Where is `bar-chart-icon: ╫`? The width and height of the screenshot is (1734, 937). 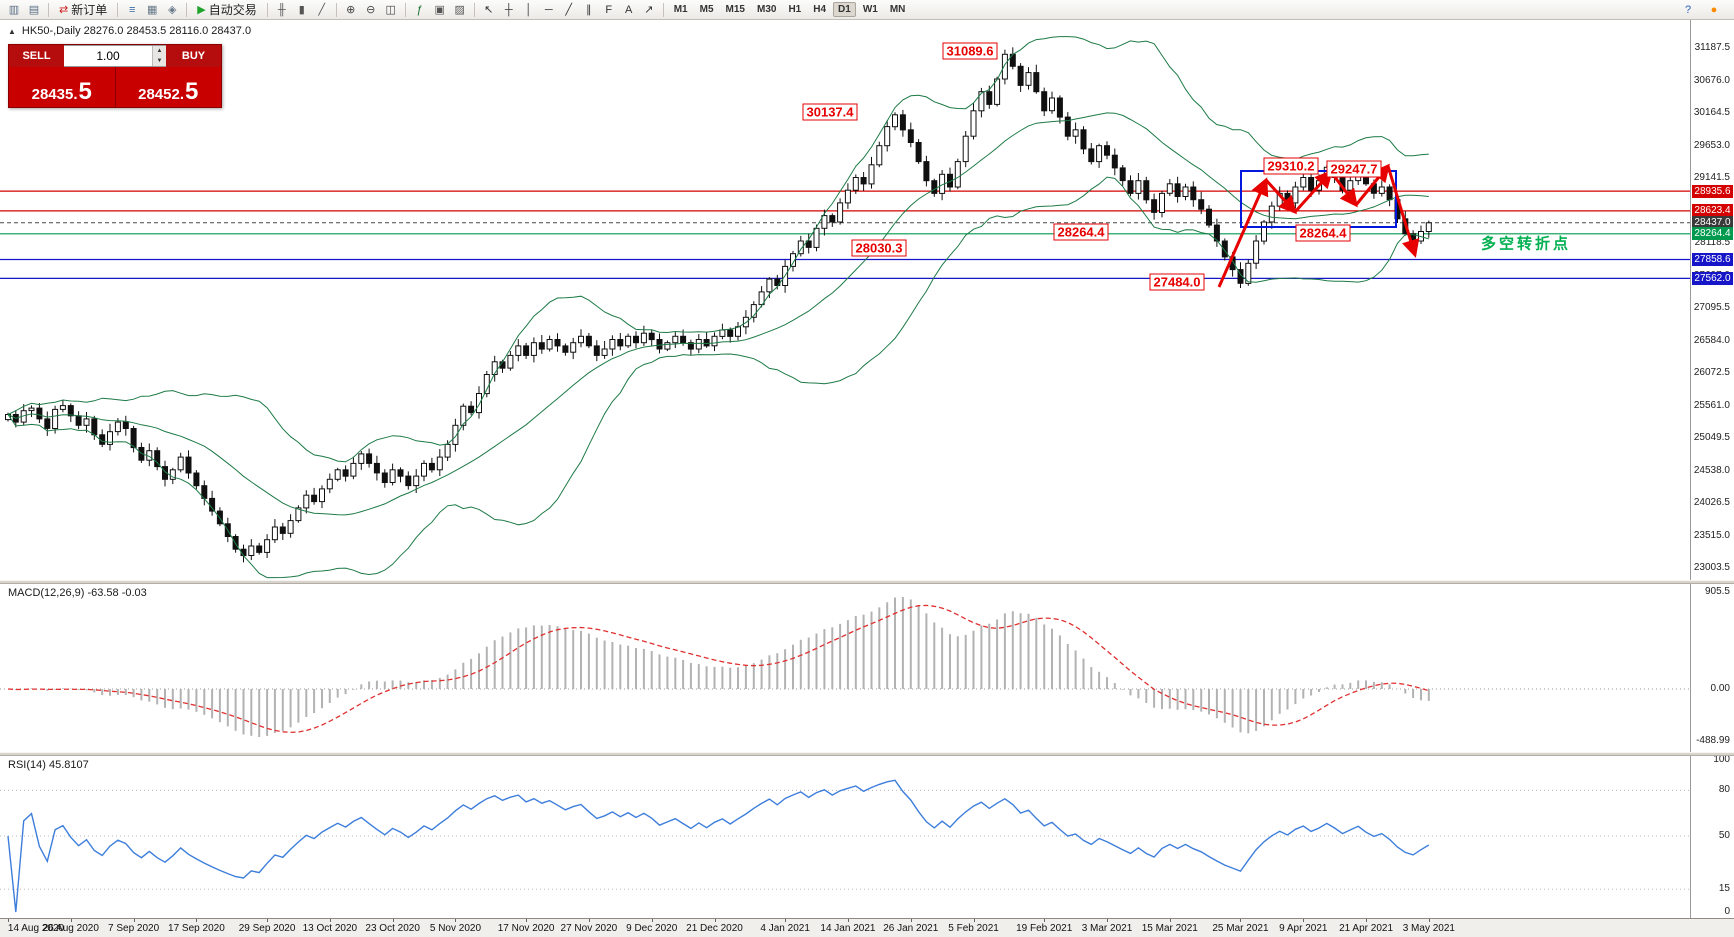 bar-chart-icon: ╫ is located at coordinates (282, 10).